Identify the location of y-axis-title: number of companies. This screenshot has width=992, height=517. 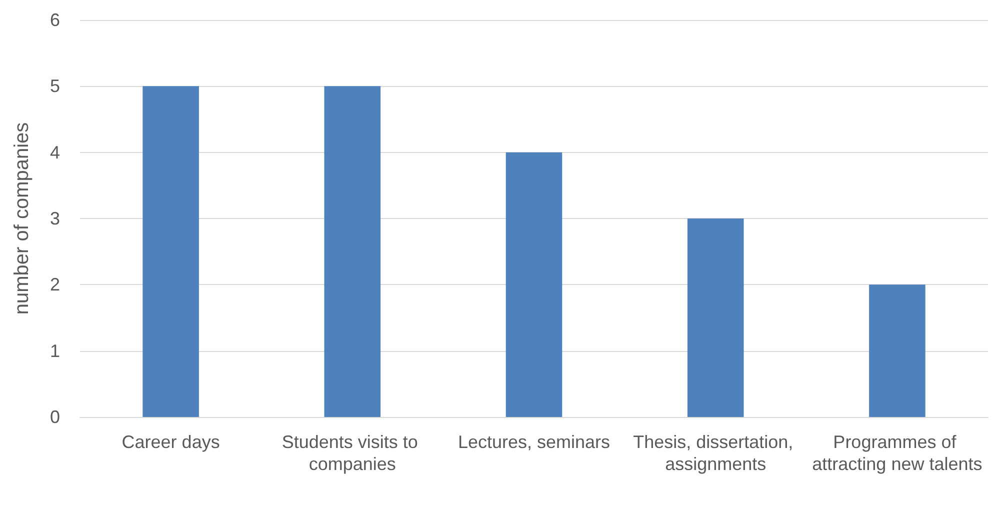
(22, 218).